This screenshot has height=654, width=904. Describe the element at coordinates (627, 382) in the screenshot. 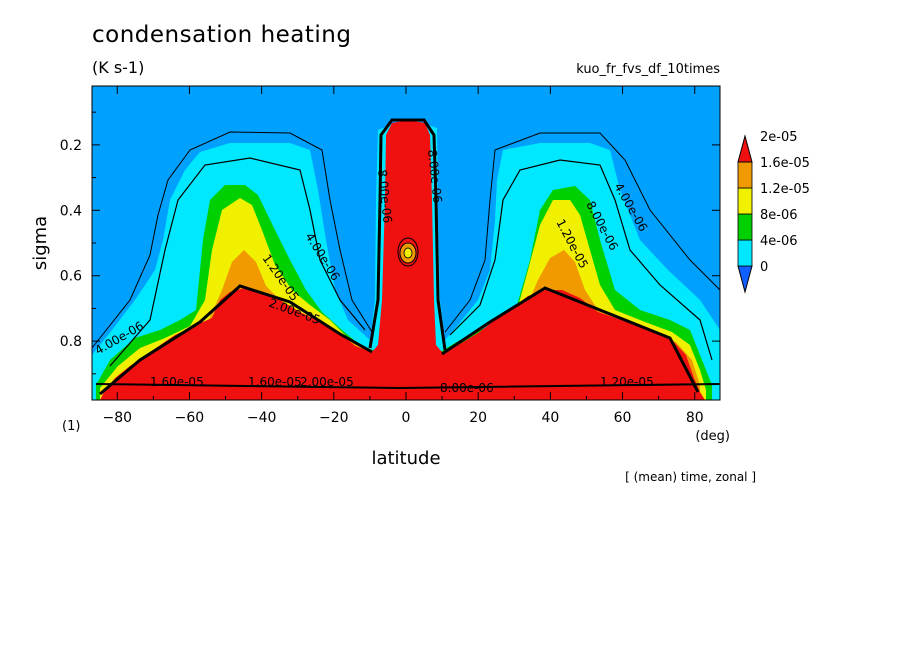

I see `contour-label: 1.20e-05` at that location.